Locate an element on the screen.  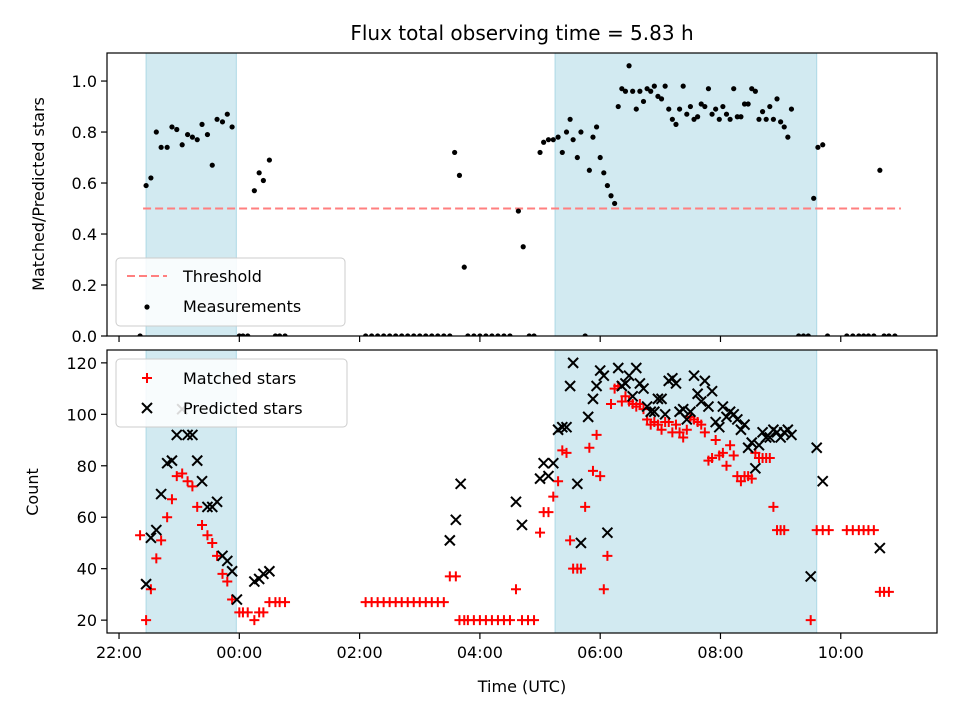
top-y-tick-label-3: 0.6 is located at coordinates (84, 183).